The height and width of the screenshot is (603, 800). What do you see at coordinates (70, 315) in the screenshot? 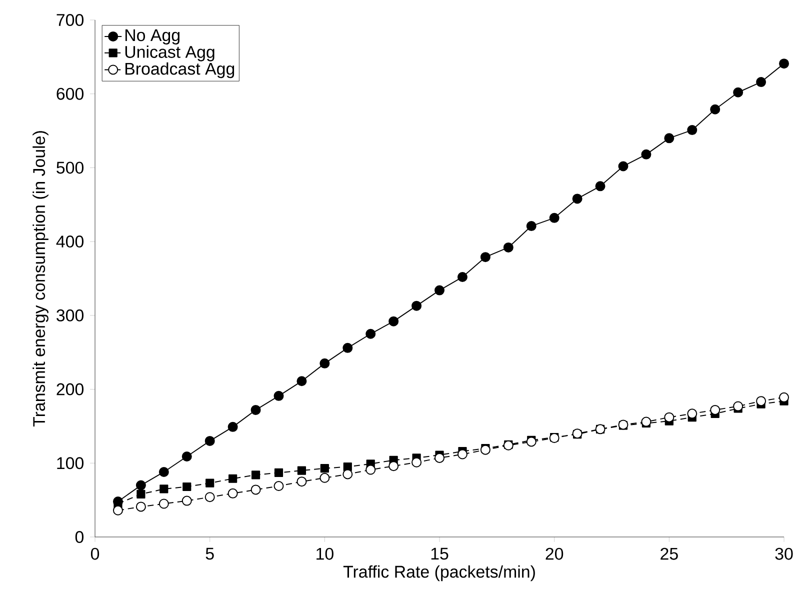
I see `y-tick-label: 300` at bounding box center [70, 315].